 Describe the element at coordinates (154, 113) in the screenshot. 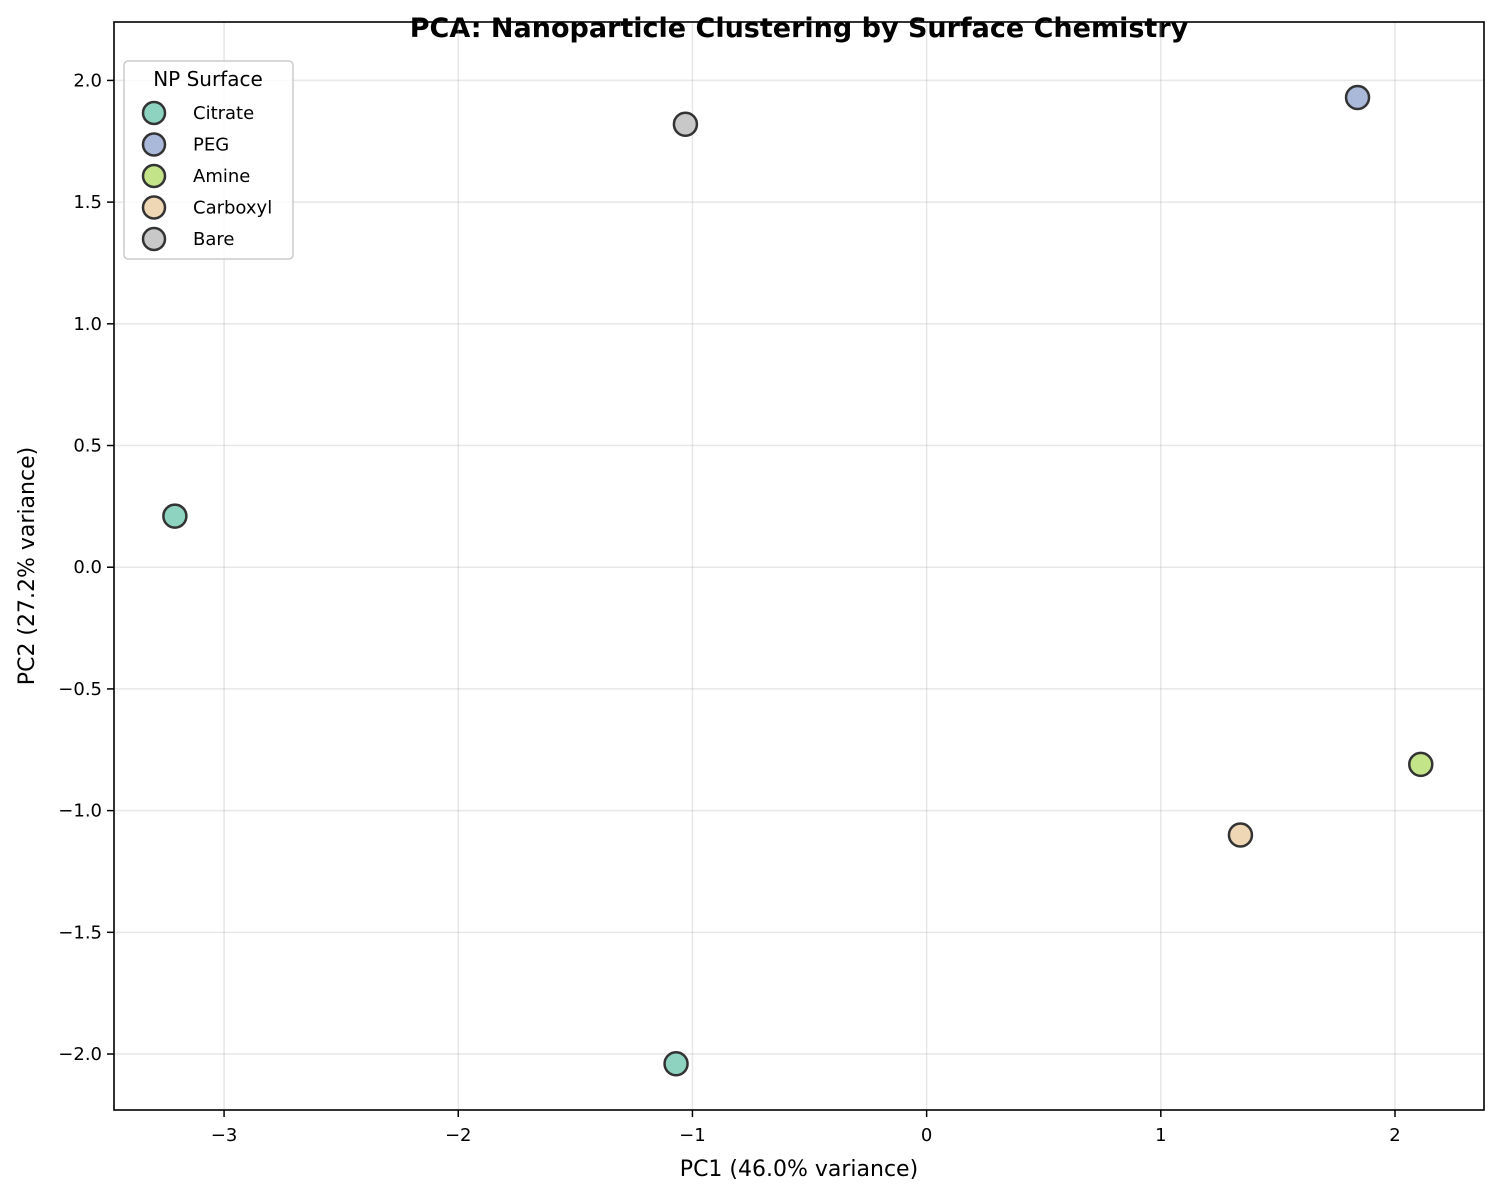

I see `legend-marker-citrate` at that location.